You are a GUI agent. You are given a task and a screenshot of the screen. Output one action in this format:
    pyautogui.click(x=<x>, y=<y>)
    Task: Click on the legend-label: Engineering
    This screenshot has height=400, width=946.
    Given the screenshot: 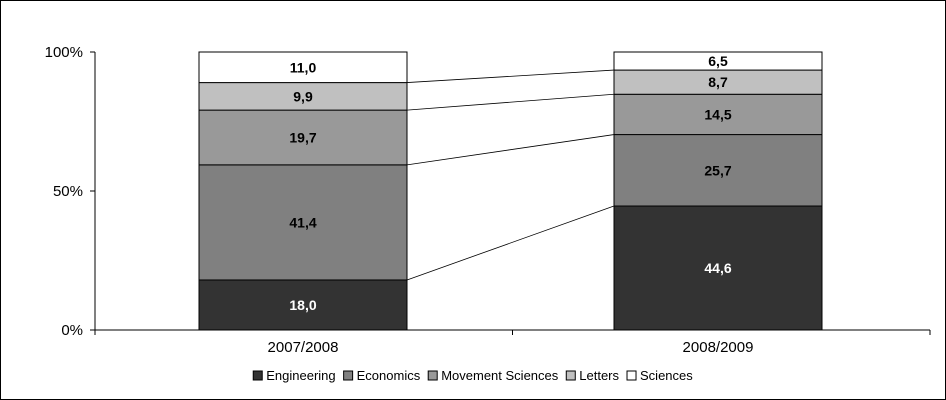 What is the action you would take?
    pyautogui.click(x=300, y=375)
    